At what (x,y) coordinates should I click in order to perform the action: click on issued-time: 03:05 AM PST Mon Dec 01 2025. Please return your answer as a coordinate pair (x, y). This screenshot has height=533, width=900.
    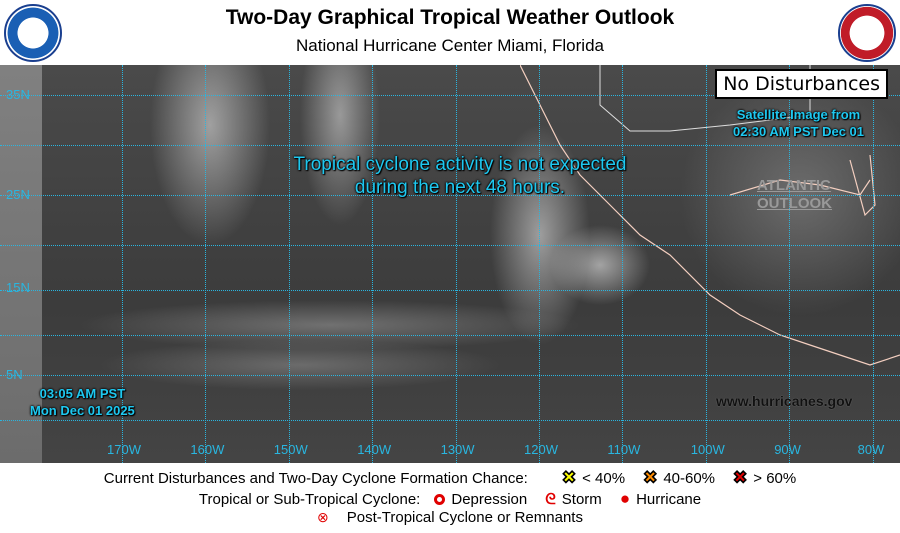
    Looking at the image, I should click on (82, 402).